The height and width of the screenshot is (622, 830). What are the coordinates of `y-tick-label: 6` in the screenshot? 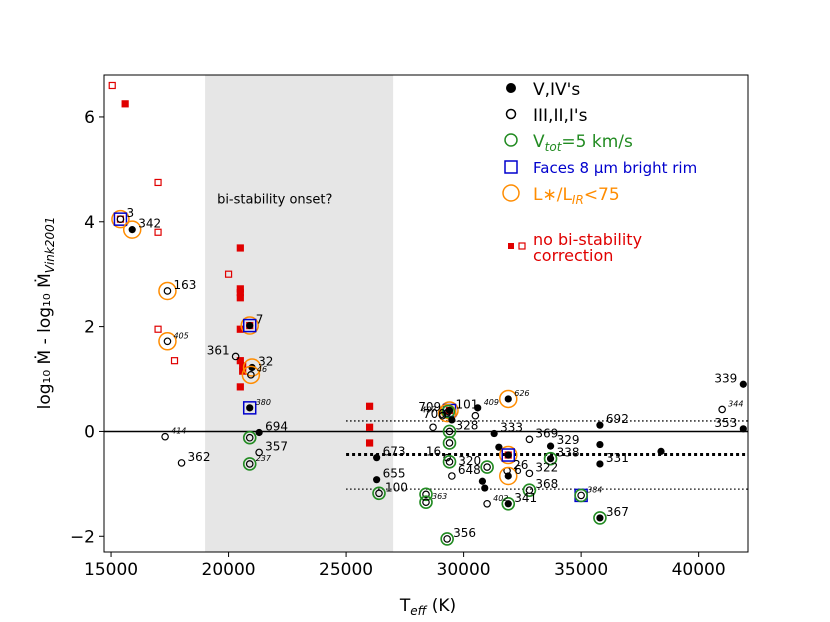 It's located at (89, 118).